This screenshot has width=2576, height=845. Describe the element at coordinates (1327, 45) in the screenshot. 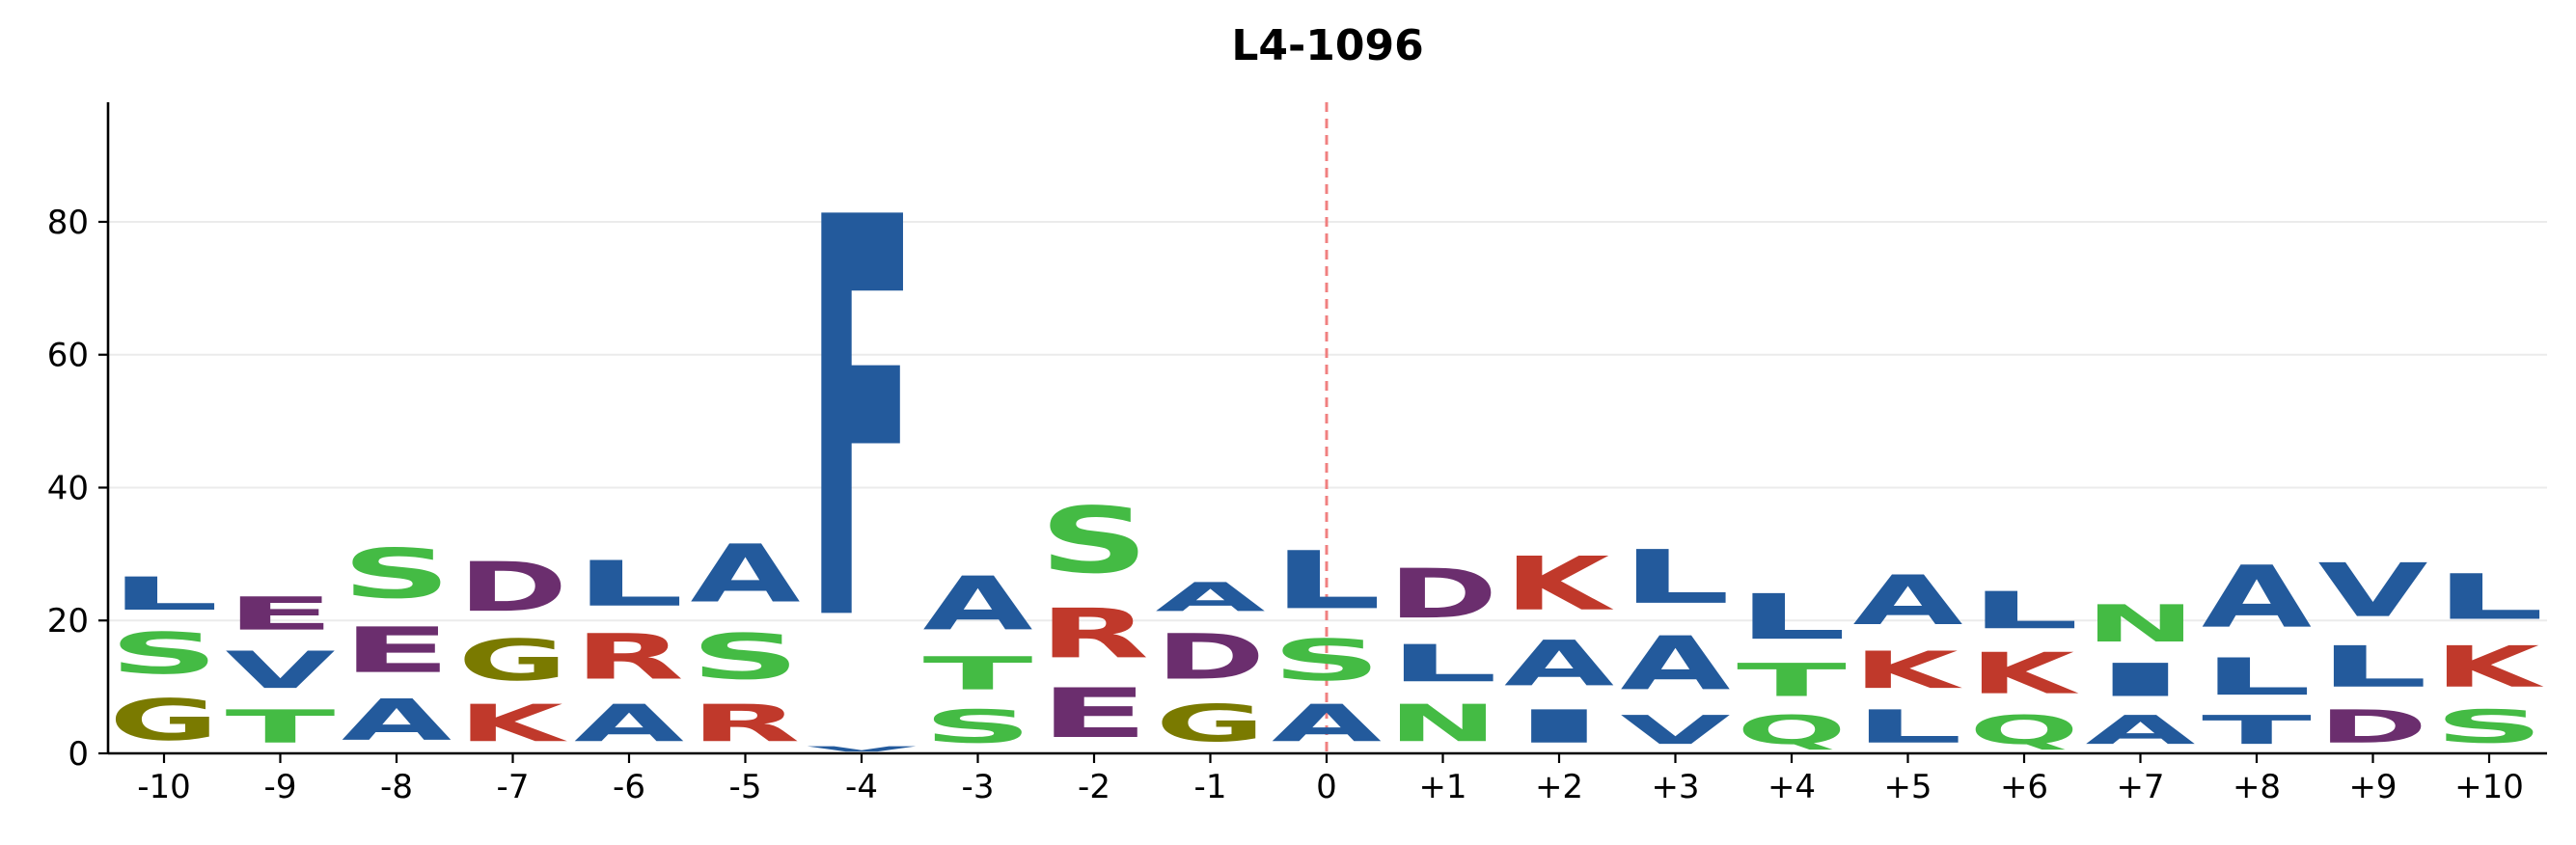

I see `chart-title: L4-1096` at that location.